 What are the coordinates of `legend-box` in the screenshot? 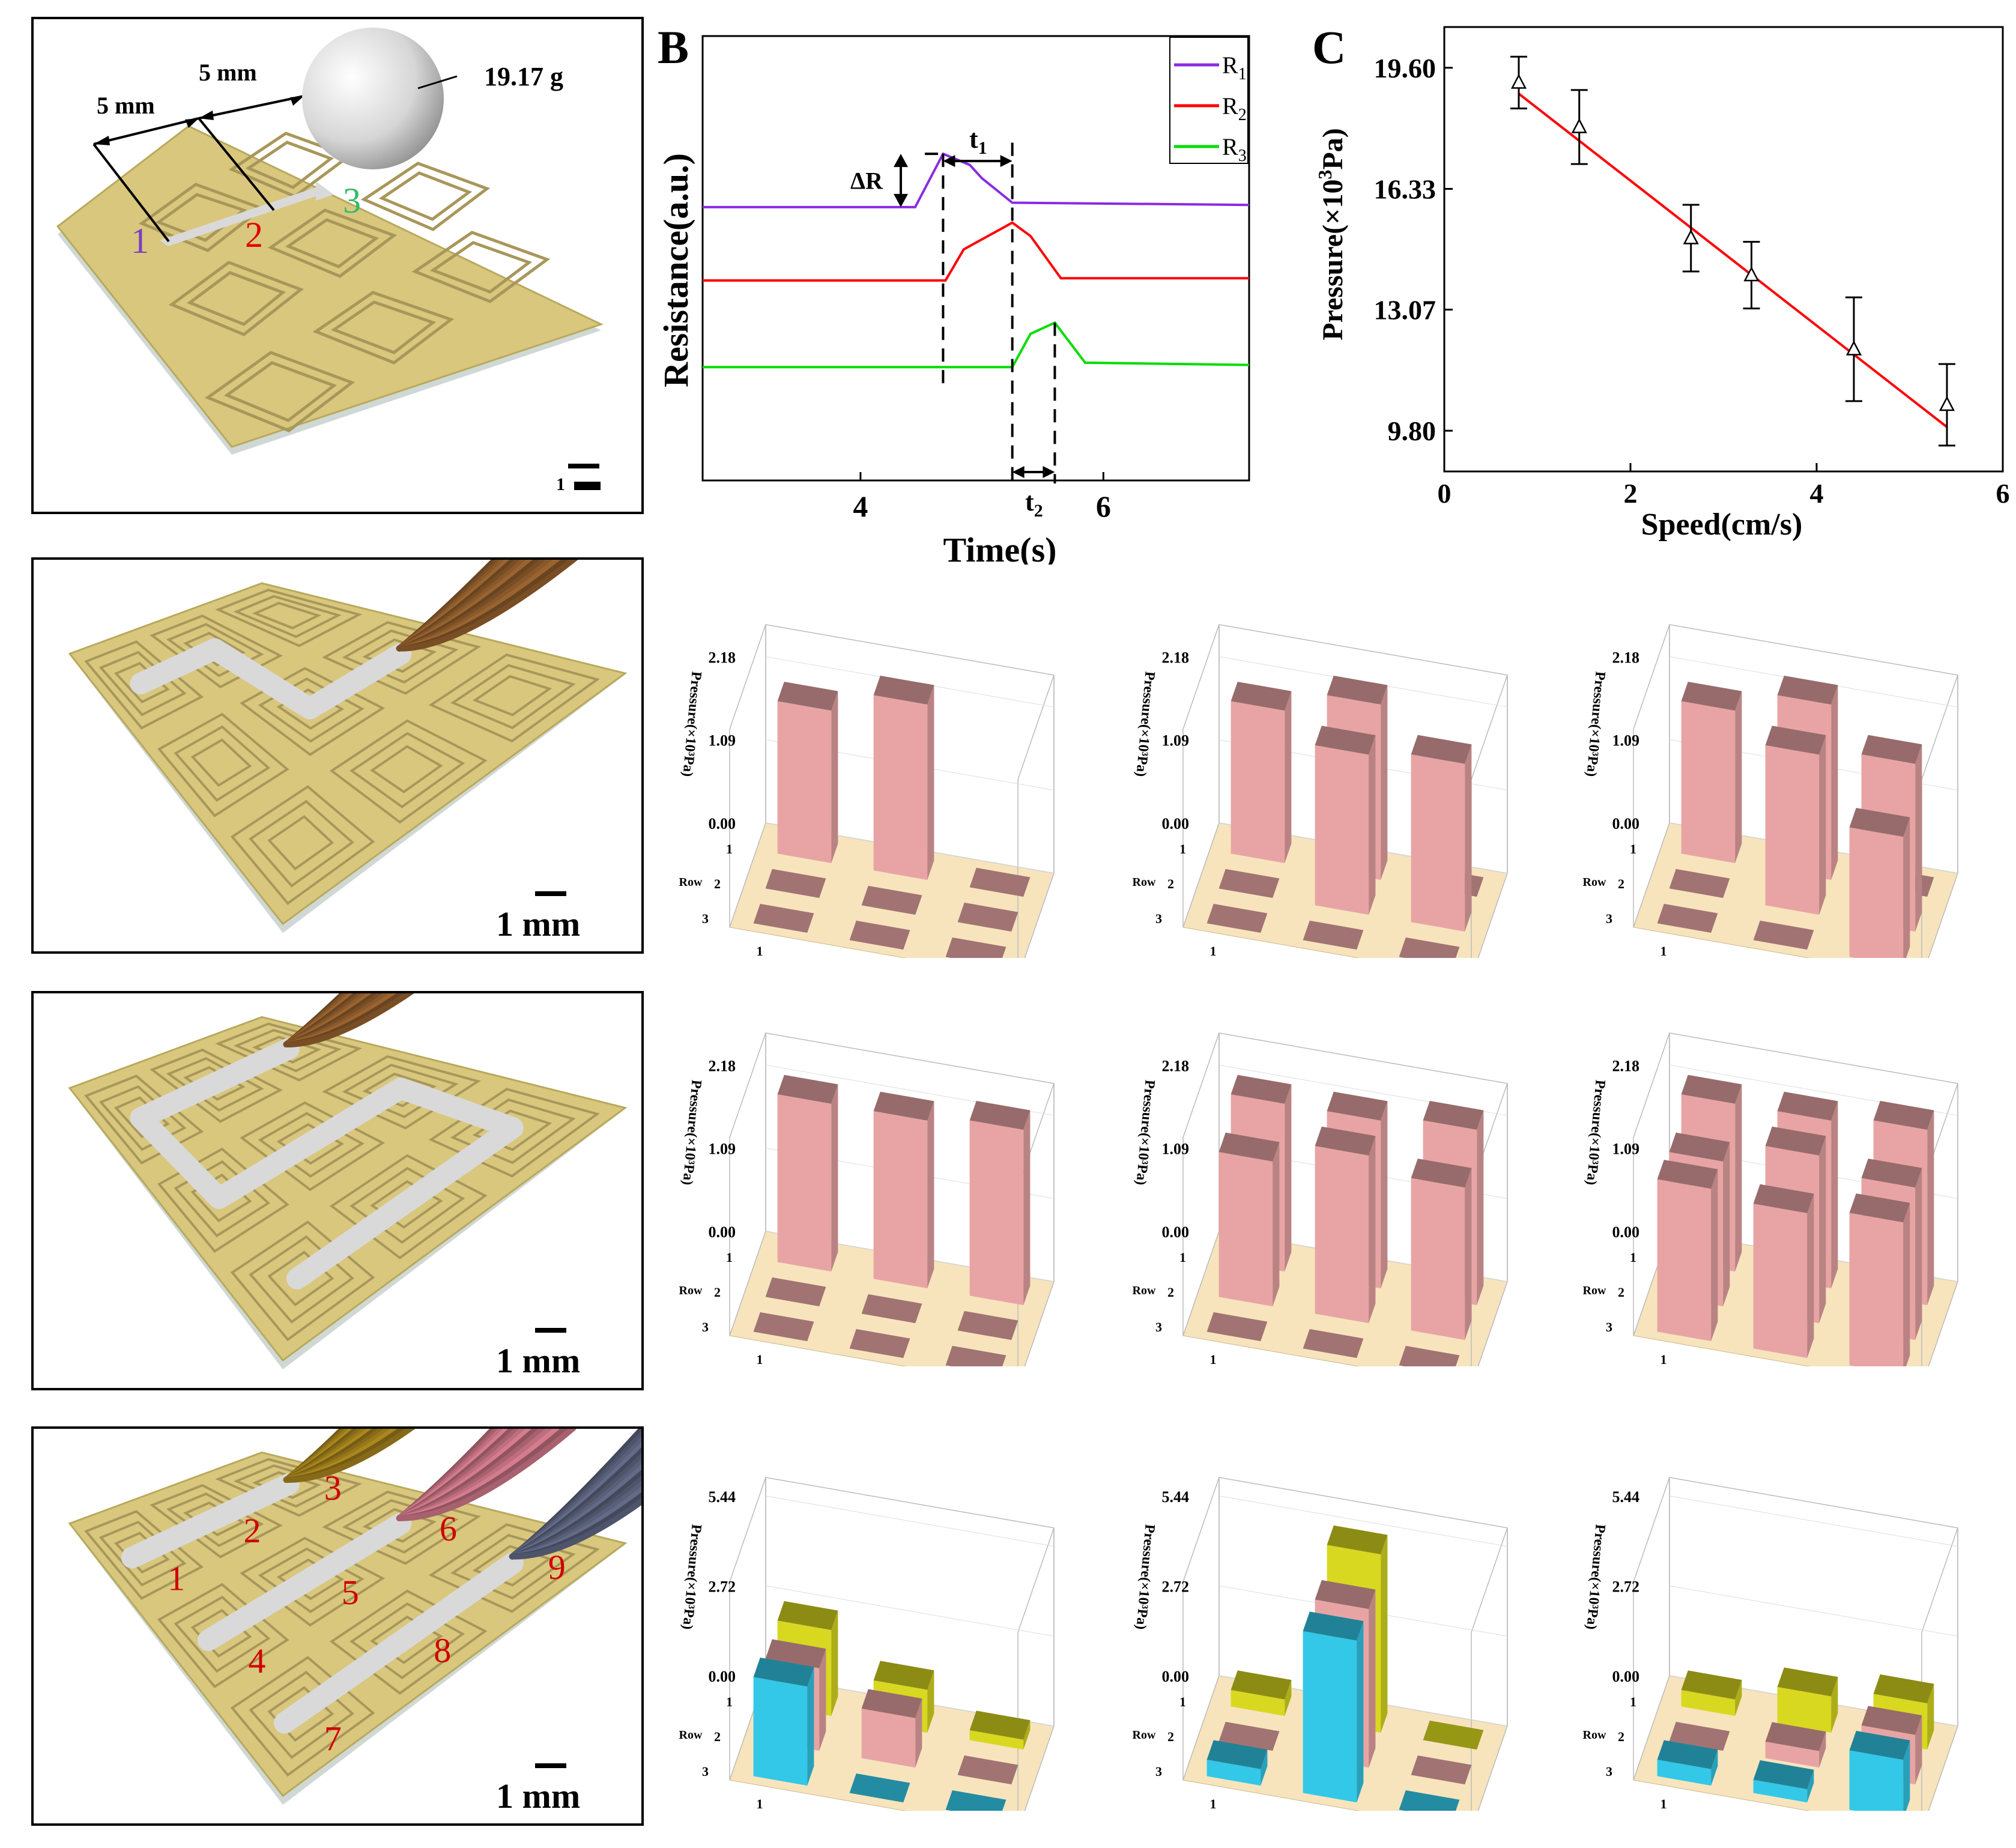 It's located at (1209, 100).